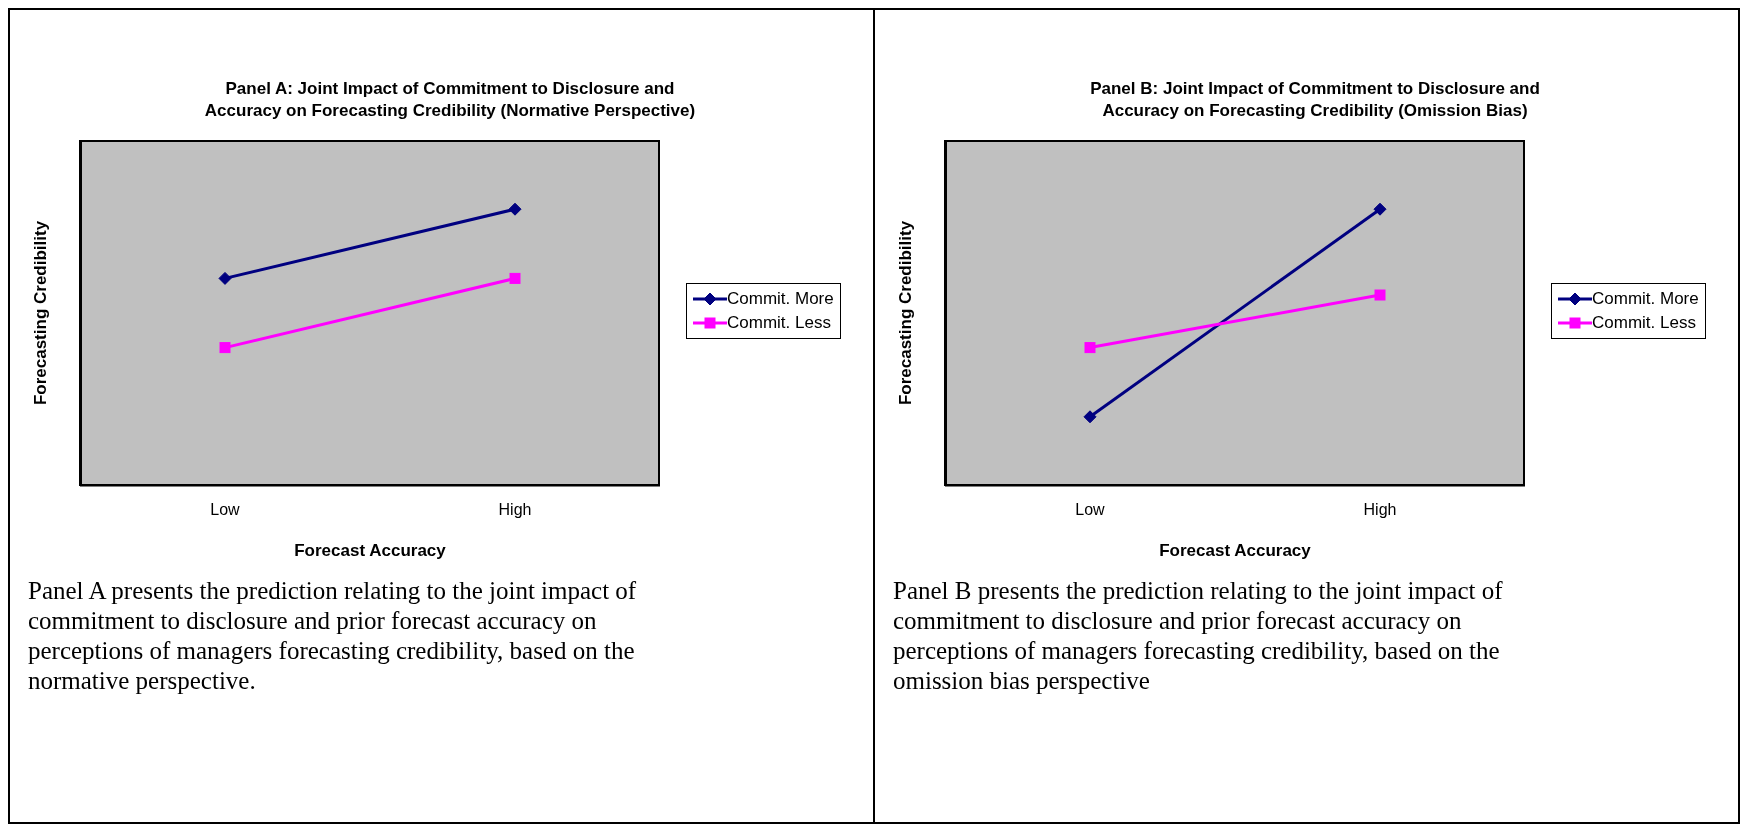 This screenshot has width=1748, height=833. Describe the element at coordinates (333, 636) in the screenshot. I see `text: Panel A presents the prediction relating to the joint impact of commitment to disclosure and prior forecast accuracy on perceptions of managers forecasting credibility, based on the normative perspective.` at that location.